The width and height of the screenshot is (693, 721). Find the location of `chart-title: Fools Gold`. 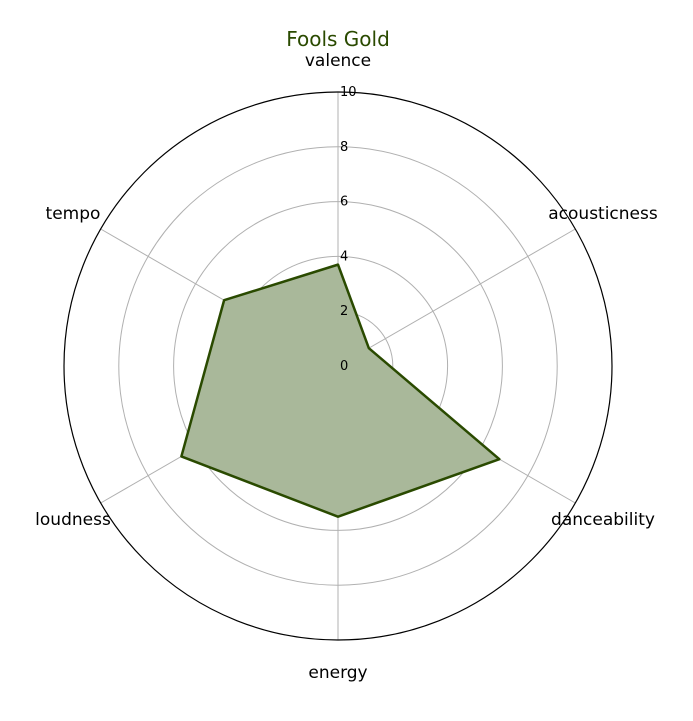

chart-title: Fools Gold is located at coordinates (338, 39).